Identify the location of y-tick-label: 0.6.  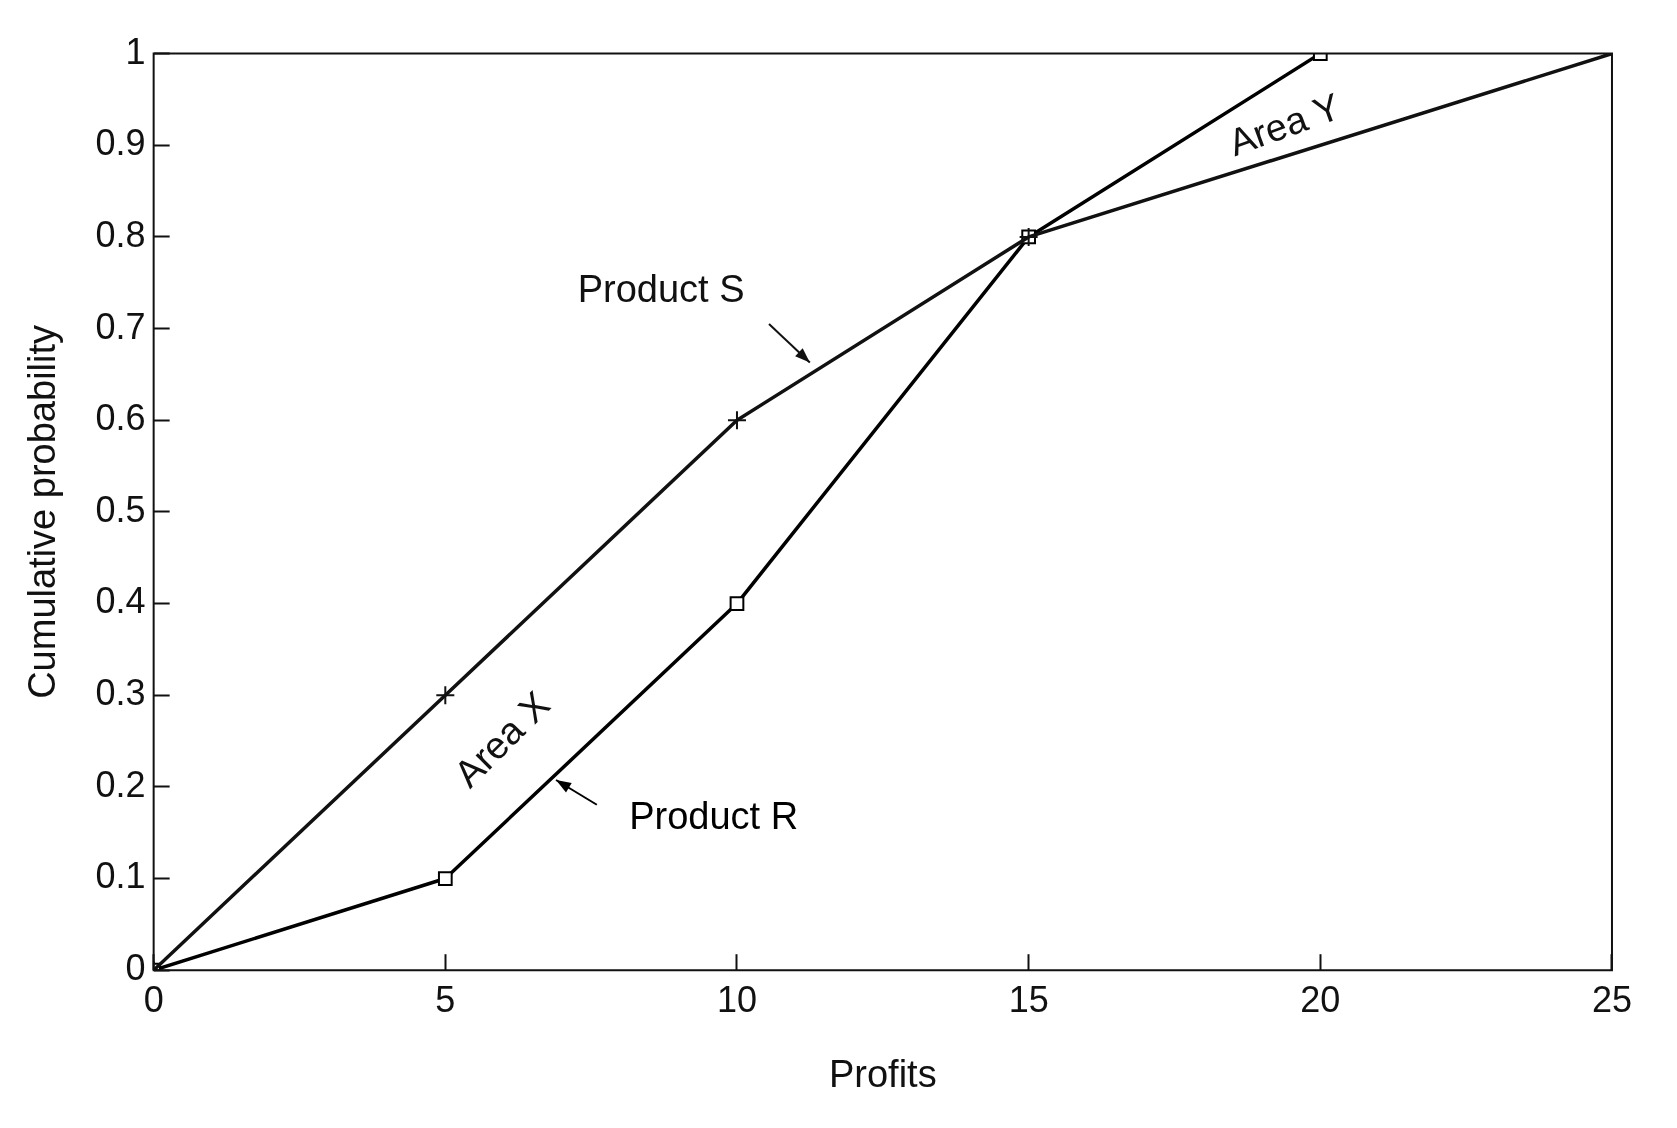
(120, 418).